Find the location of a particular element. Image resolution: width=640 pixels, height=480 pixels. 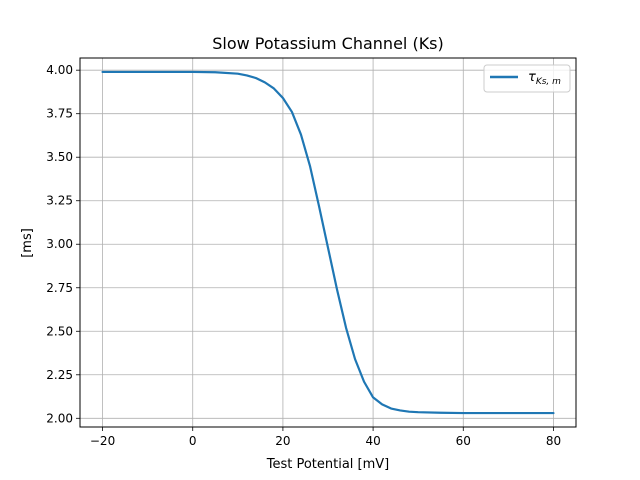

legend-label-subscript: Ks, m is located at coordinates (548, 82).